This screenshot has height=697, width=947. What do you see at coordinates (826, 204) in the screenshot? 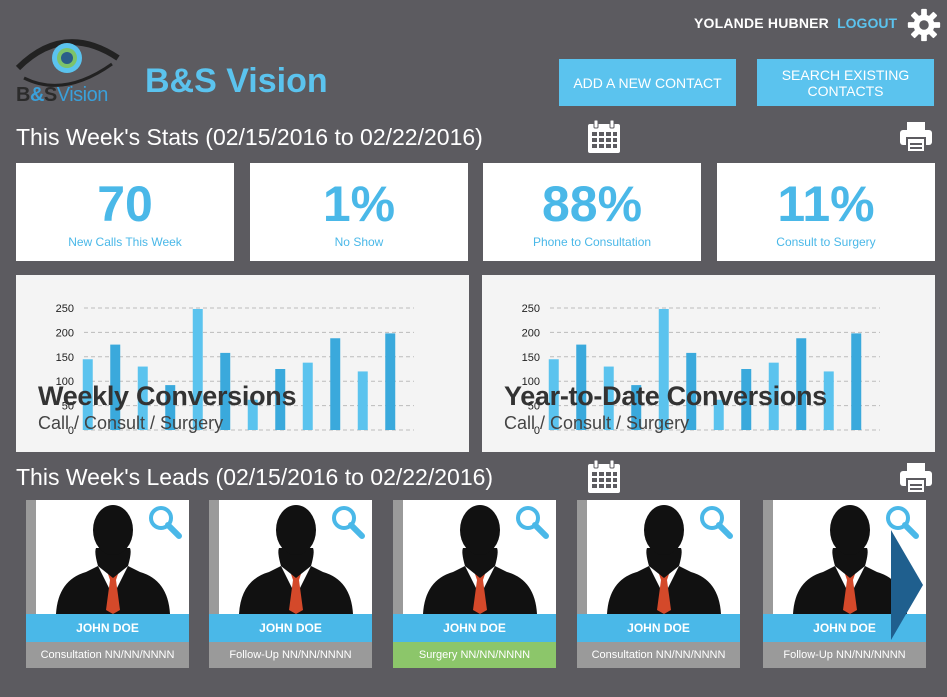
I see `stat-value: 11%` at bounding box center [826, 204].